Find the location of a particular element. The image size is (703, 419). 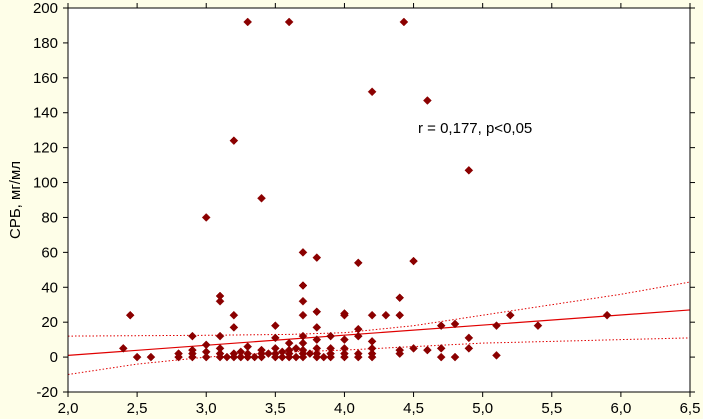

x-tick-label: 2,5 is located at coordinates (137, 408).